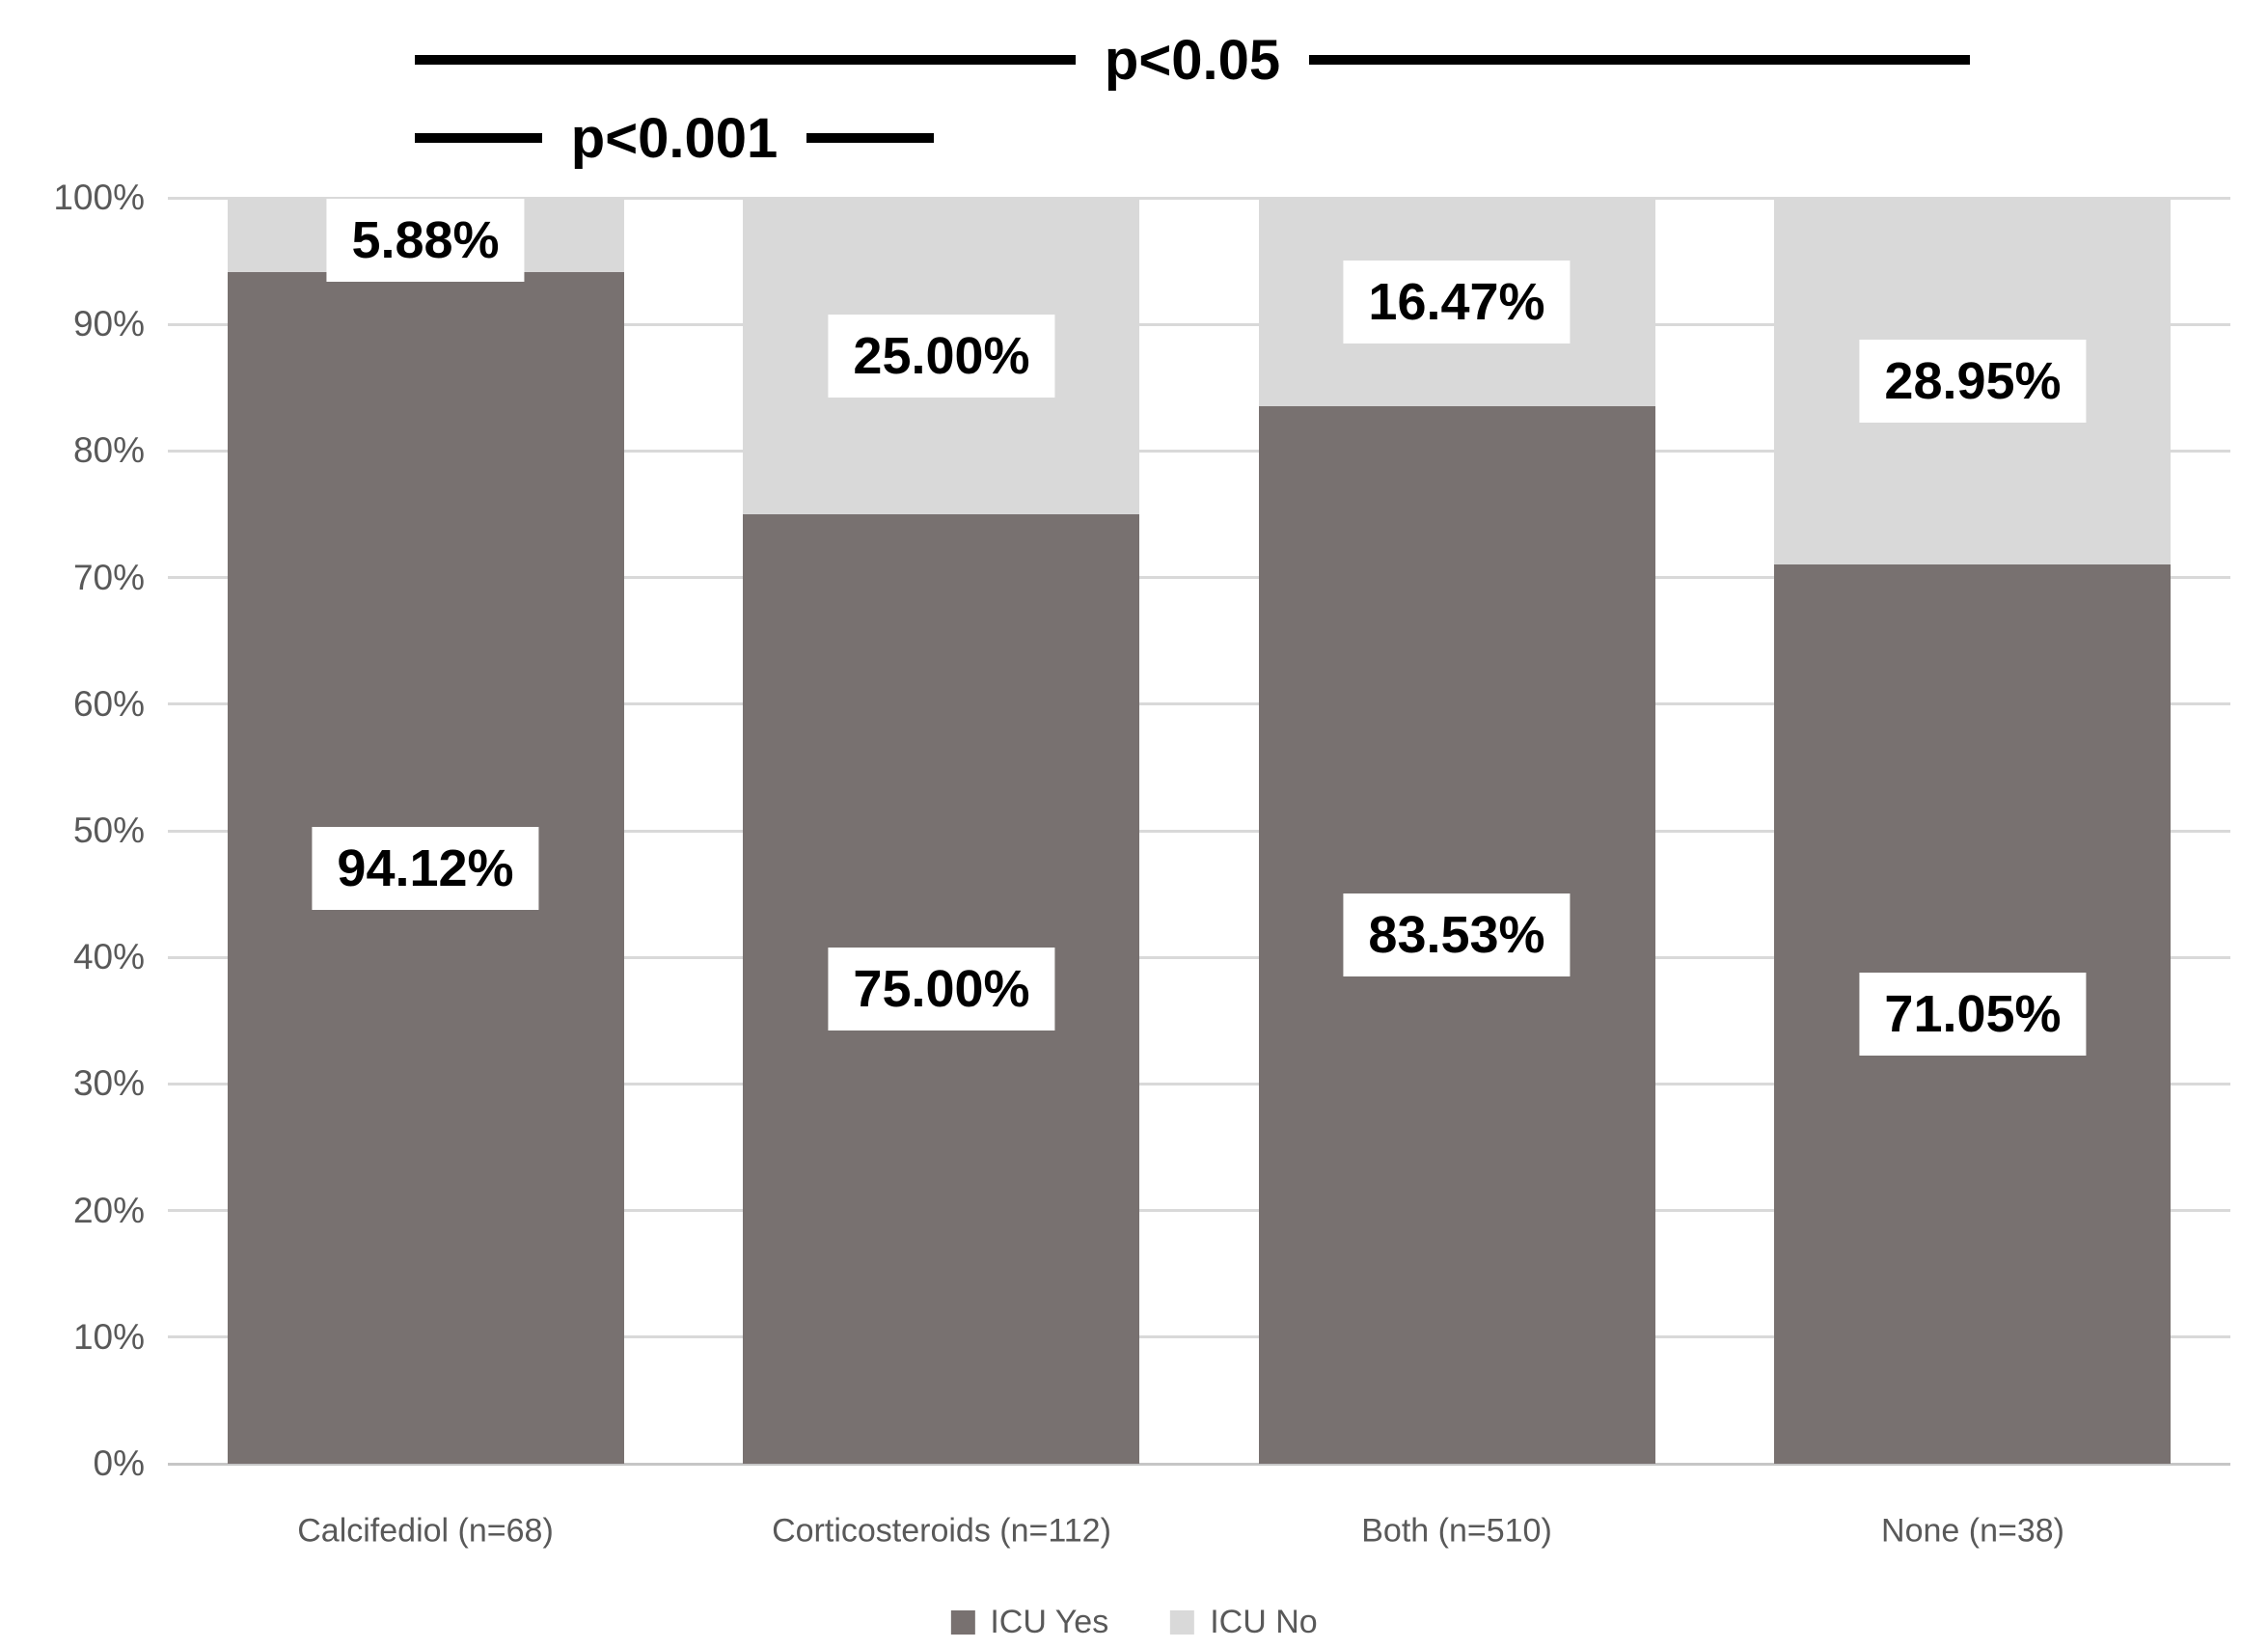 The image size is (2268, 1649). Describe the element at coordinates (1264, 1622) in the screenshot. I see `legend-label-icu-no: ICU No` at that location.